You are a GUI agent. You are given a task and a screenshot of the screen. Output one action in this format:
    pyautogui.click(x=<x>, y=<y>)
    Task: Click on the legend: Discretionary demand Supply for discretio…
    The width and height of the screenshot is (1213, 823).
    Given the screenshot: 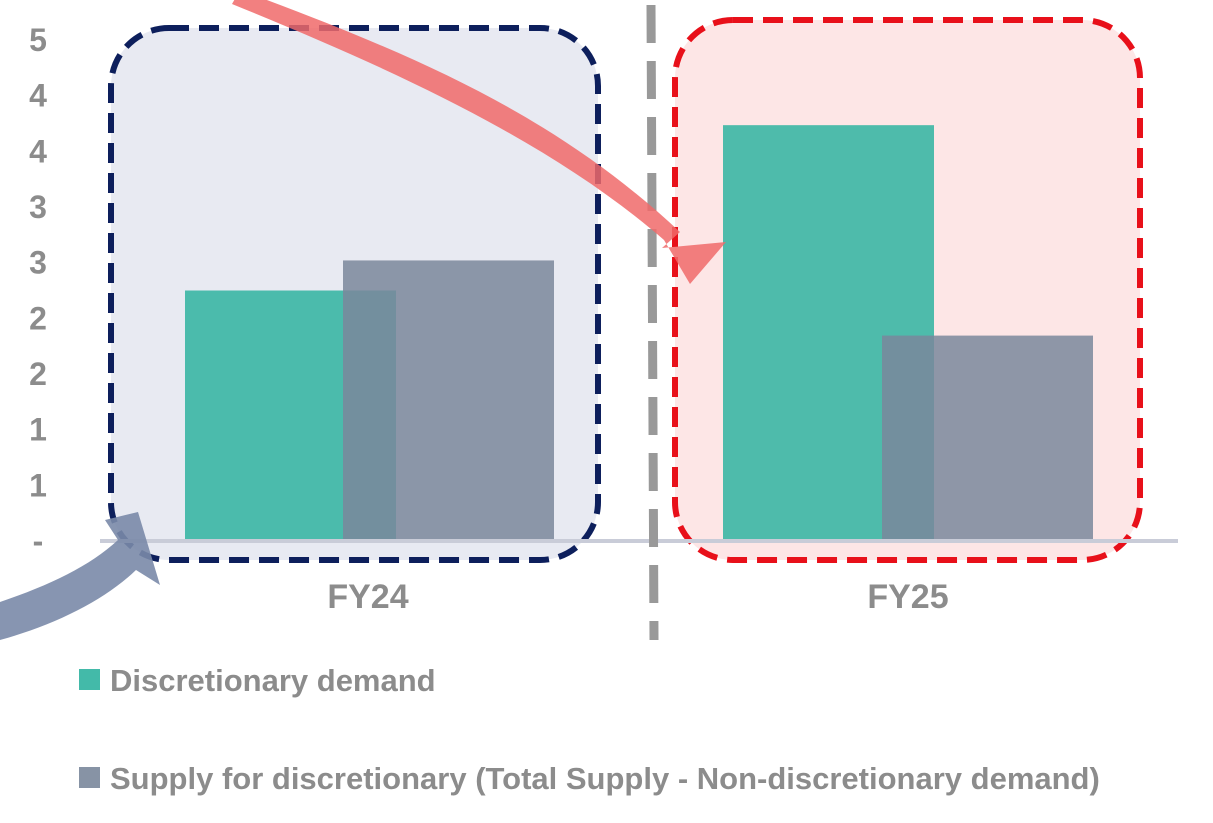 What is the action you would take?
    pyautogui.click(x=589, y=729)
    